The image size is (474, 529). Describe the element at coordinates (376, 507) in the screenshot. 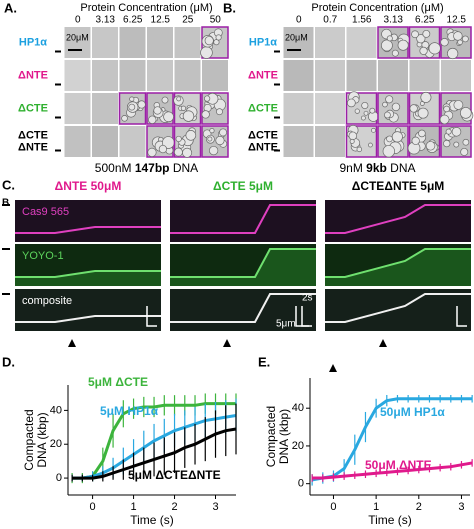

I see `x-tick-label: 1` at that location.